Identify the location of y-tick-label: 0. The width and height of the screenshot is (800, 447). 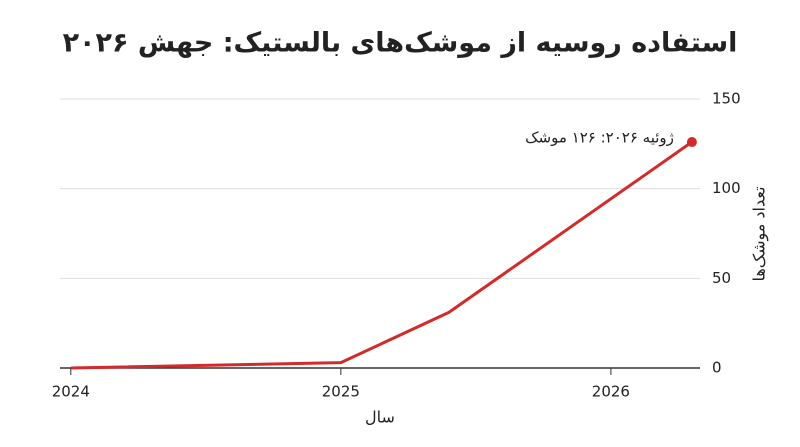
(717, 368).